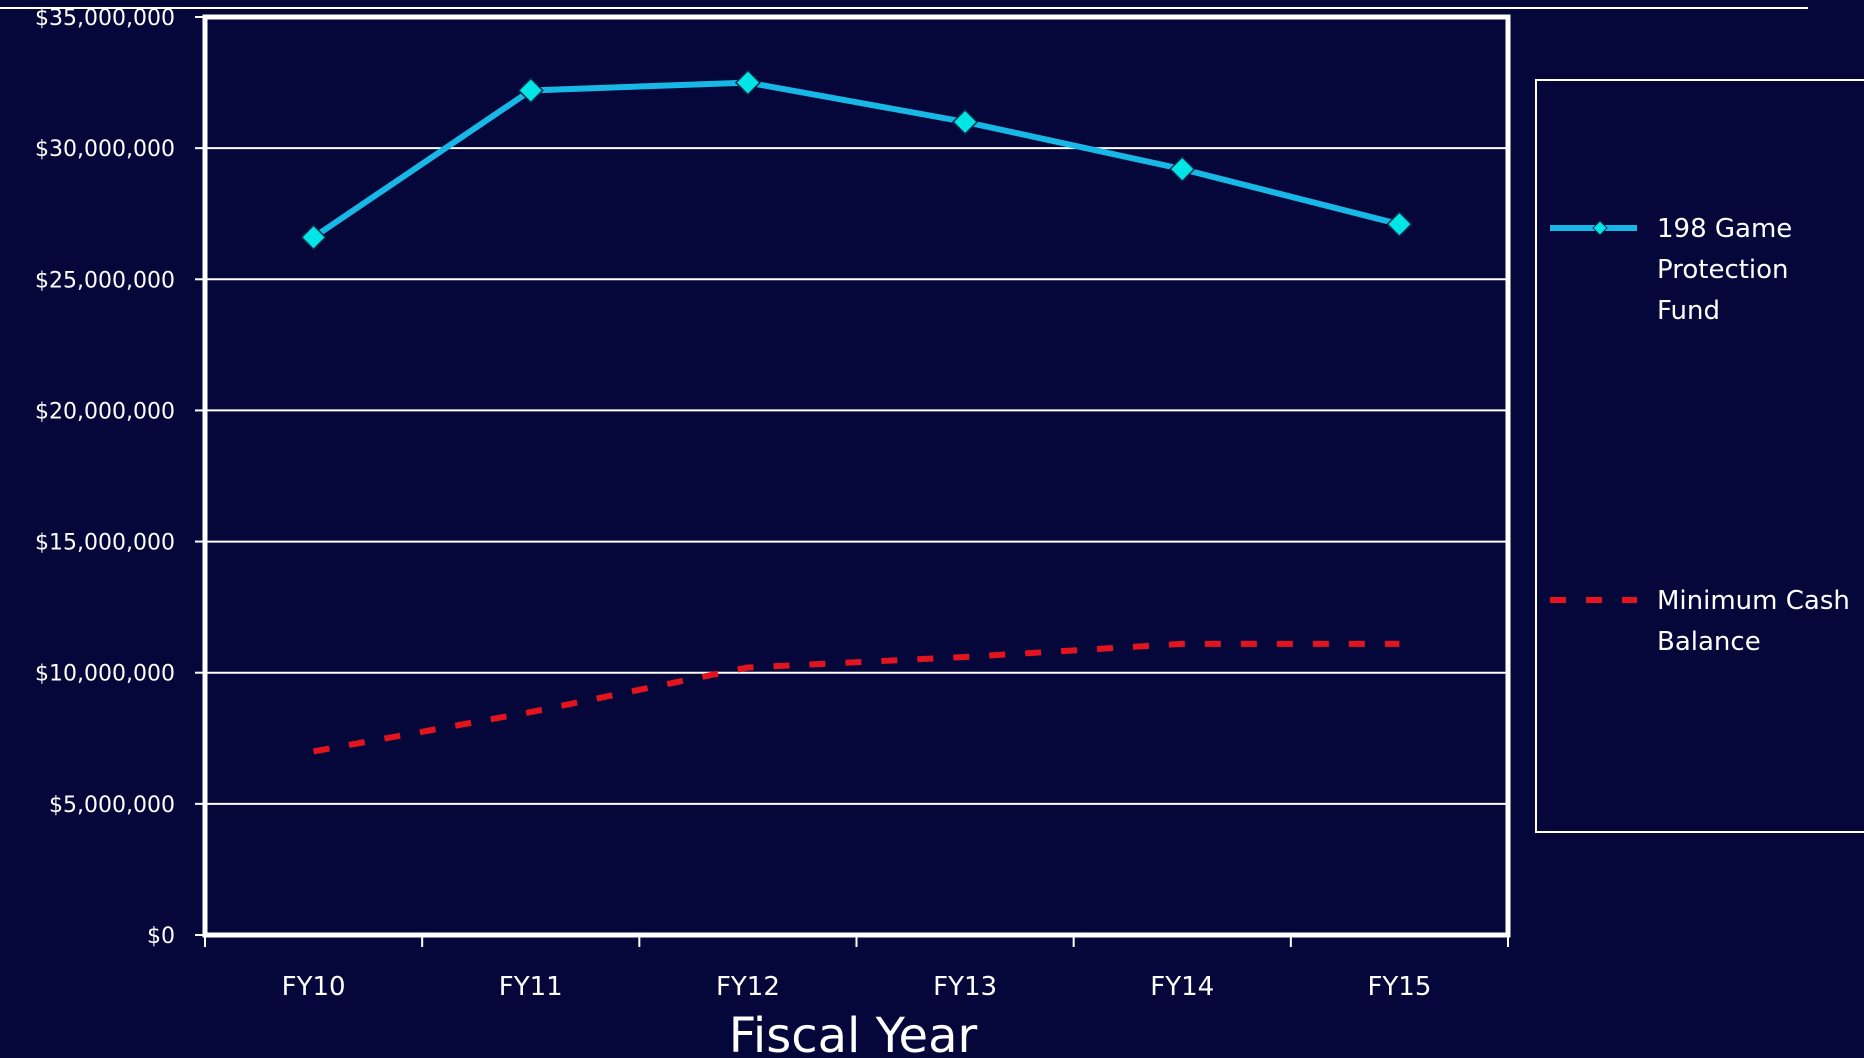 The width and height of the screenshot is (1864, 1058). What do you see at coordinates (105, 18) in the screenshot?
I see `y-tick-label: $35,000,000` at bounding box center [105, 18].